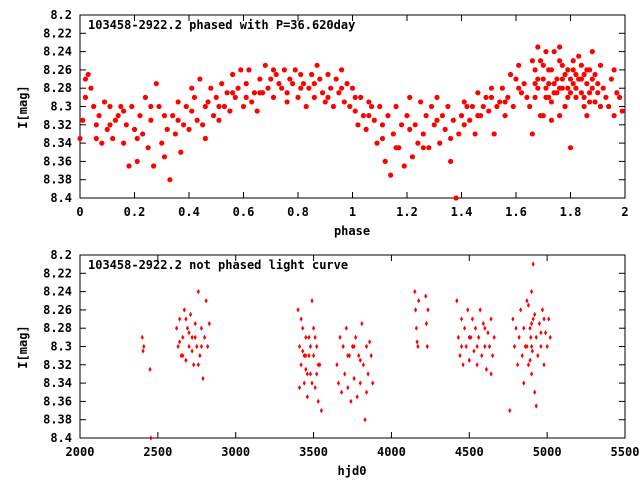 The image size is (640, 480). What do you see at coordinates (61, 347) in the screenshot?
I see `y-tick-label: 8.3` at bounding box center [61, 347].